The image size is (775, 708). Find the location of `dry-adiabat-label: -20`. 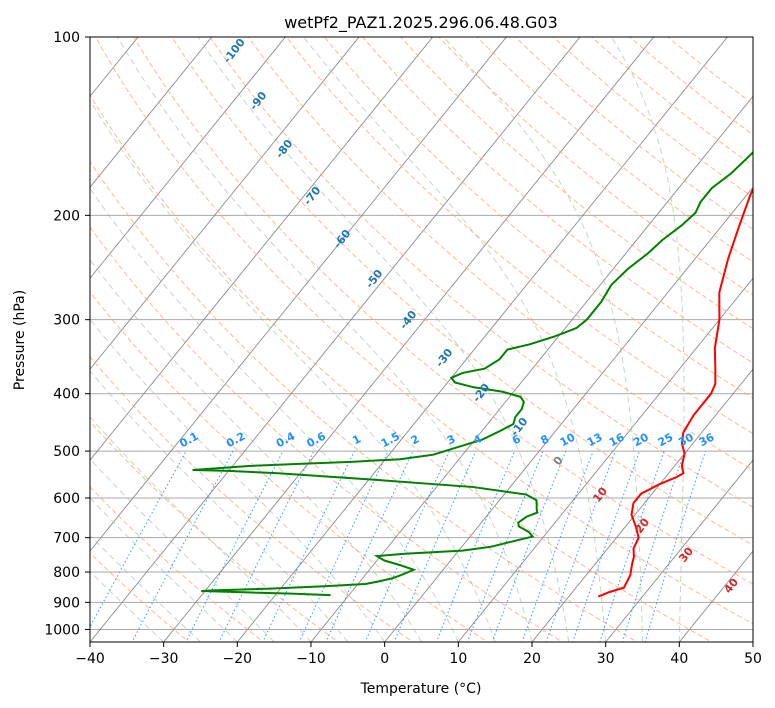

dry-adiabat-label: -20 is located at coordinates (481, 393).